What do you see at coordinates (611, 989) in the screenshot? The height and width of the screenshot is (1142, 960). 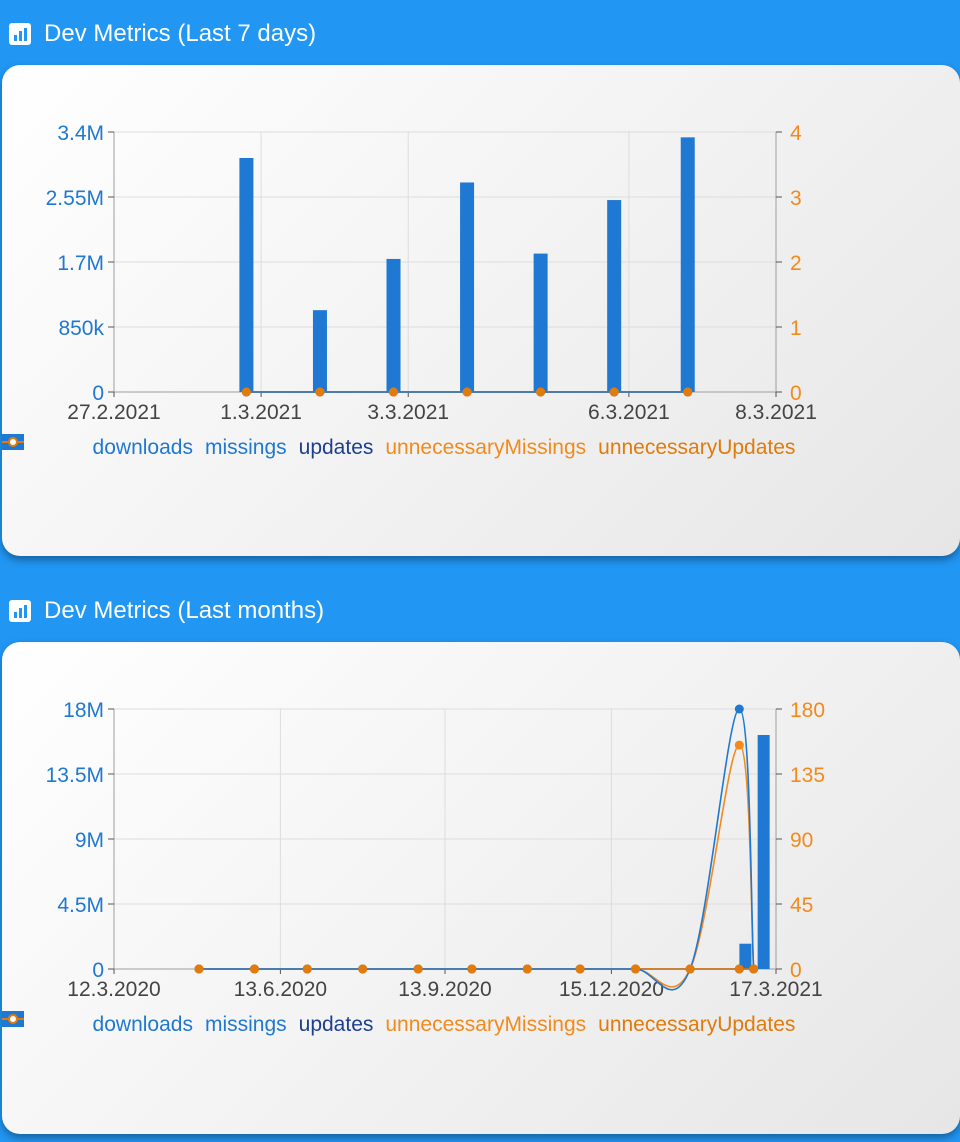 I see `x-tick-label: 15.12.2020` at bounding box center [611, 989].